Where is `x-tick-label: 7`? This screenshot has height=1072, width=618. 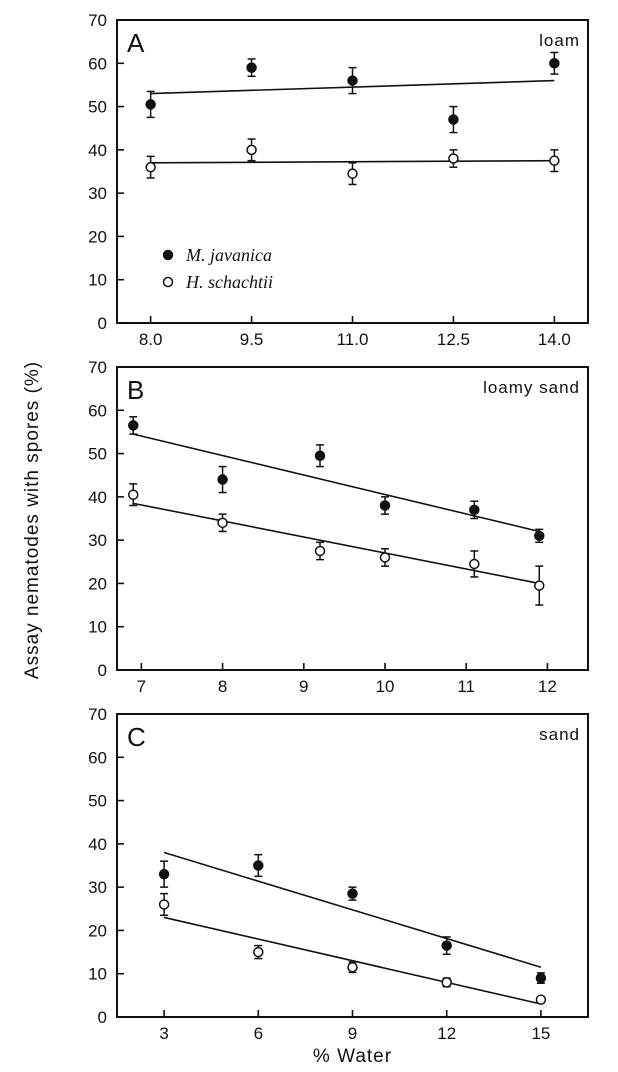
x-tick-label: 7 is located at coordinates (141, 686).